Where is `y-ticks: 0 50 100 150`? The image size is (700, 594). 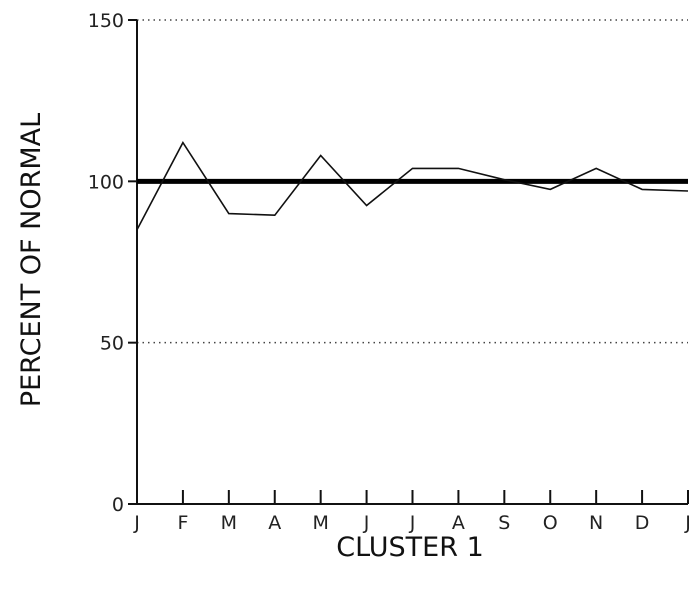
y-ticks: 0 50 100 150 is located at coordinates (112, 263).